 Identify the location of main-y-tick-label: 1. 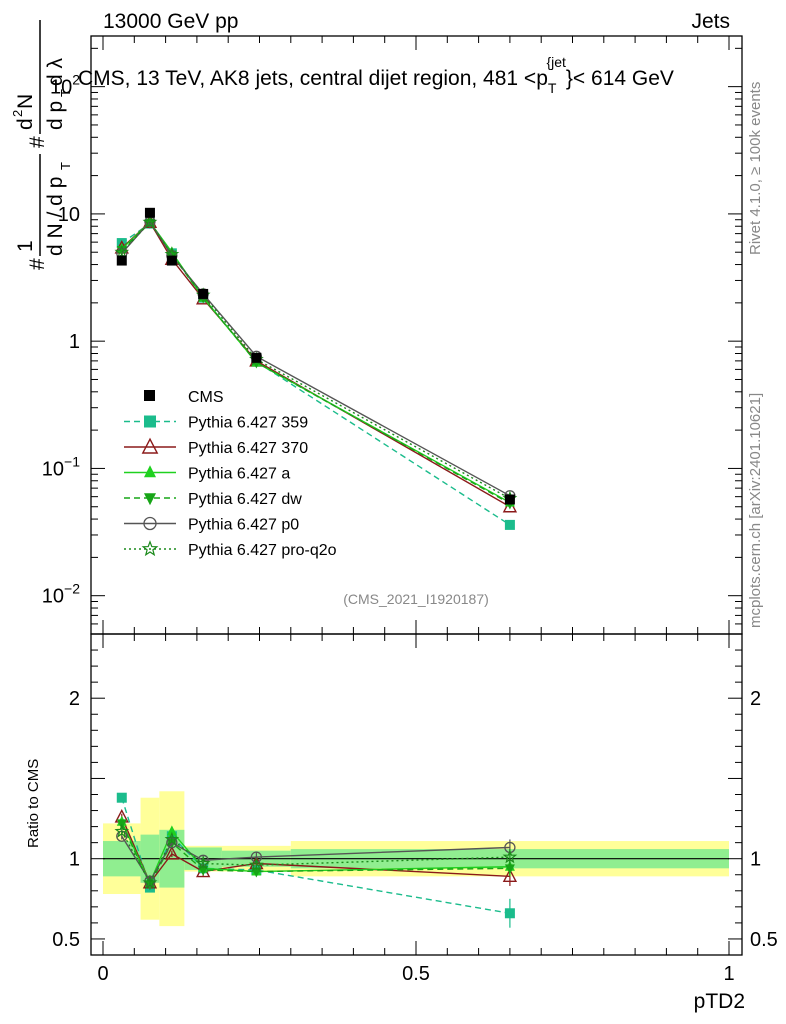
(74, 342).